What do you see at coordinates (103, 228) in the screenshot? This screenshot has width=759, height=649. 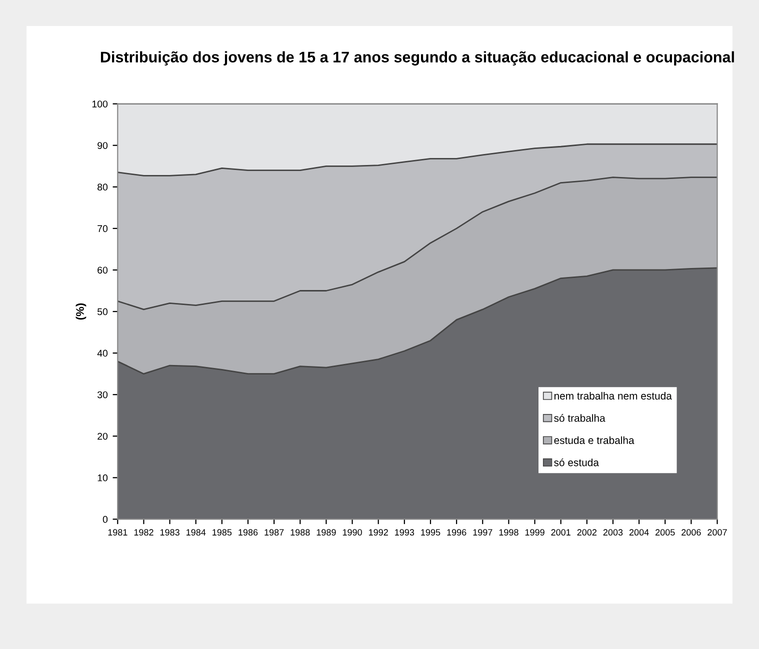 I see `y-tick-label: 70` at bounding box center [103, 228].